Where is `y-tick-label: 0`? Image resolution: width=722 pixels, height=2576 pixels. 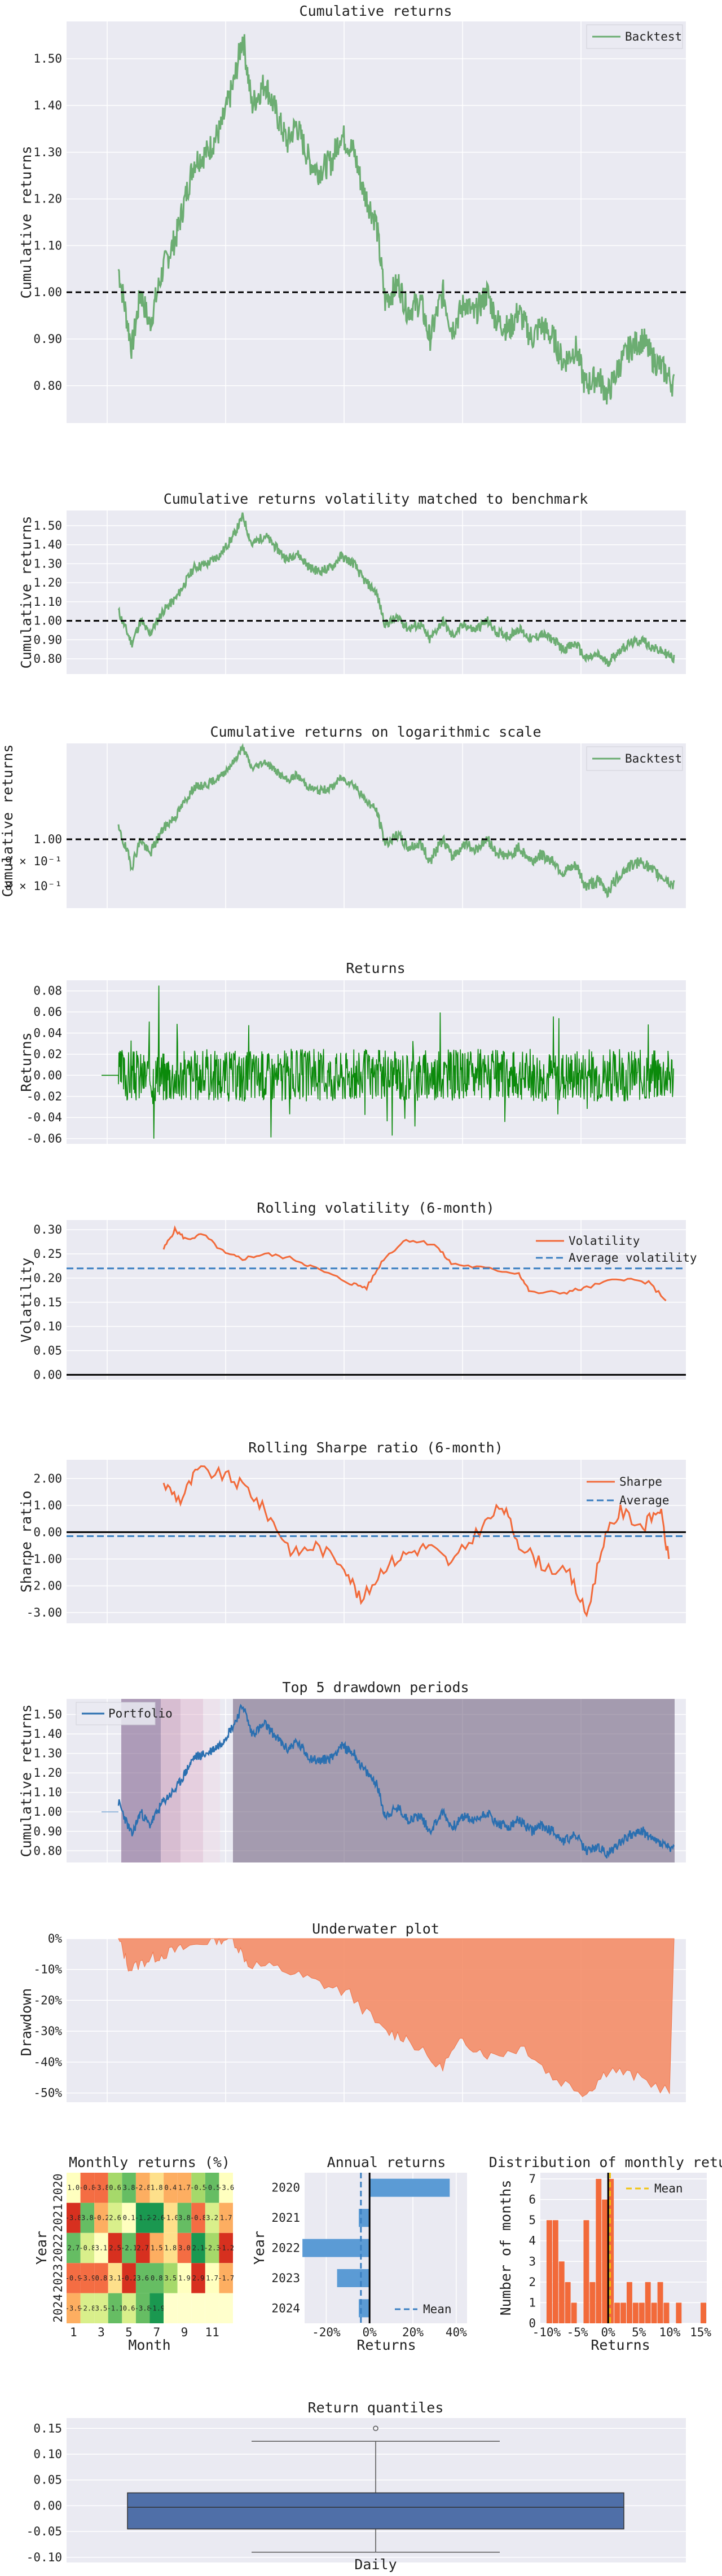 y-tick-label: 0 is located at coordinates (532, 2324).